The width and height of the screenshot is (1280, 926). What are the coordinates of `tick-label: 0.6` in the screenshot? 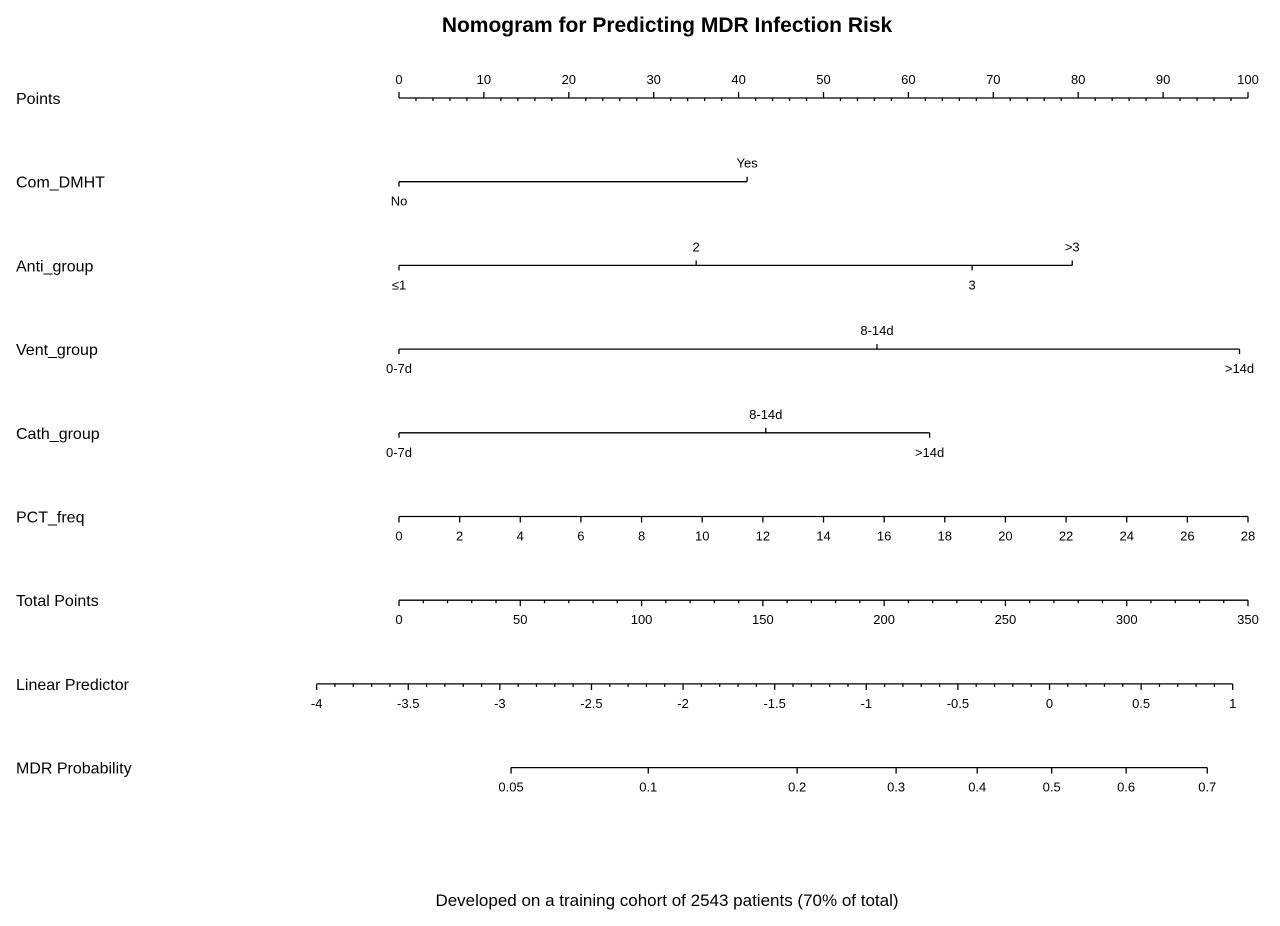 It's located at (1126, 787).